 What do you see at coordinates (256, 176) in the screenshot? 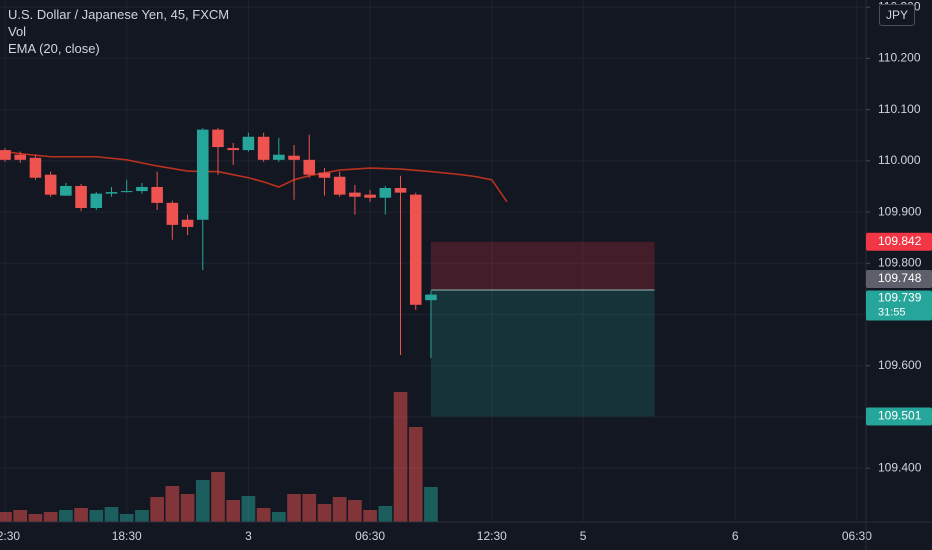
I see `ema-line` at bounding box center [256, 176].